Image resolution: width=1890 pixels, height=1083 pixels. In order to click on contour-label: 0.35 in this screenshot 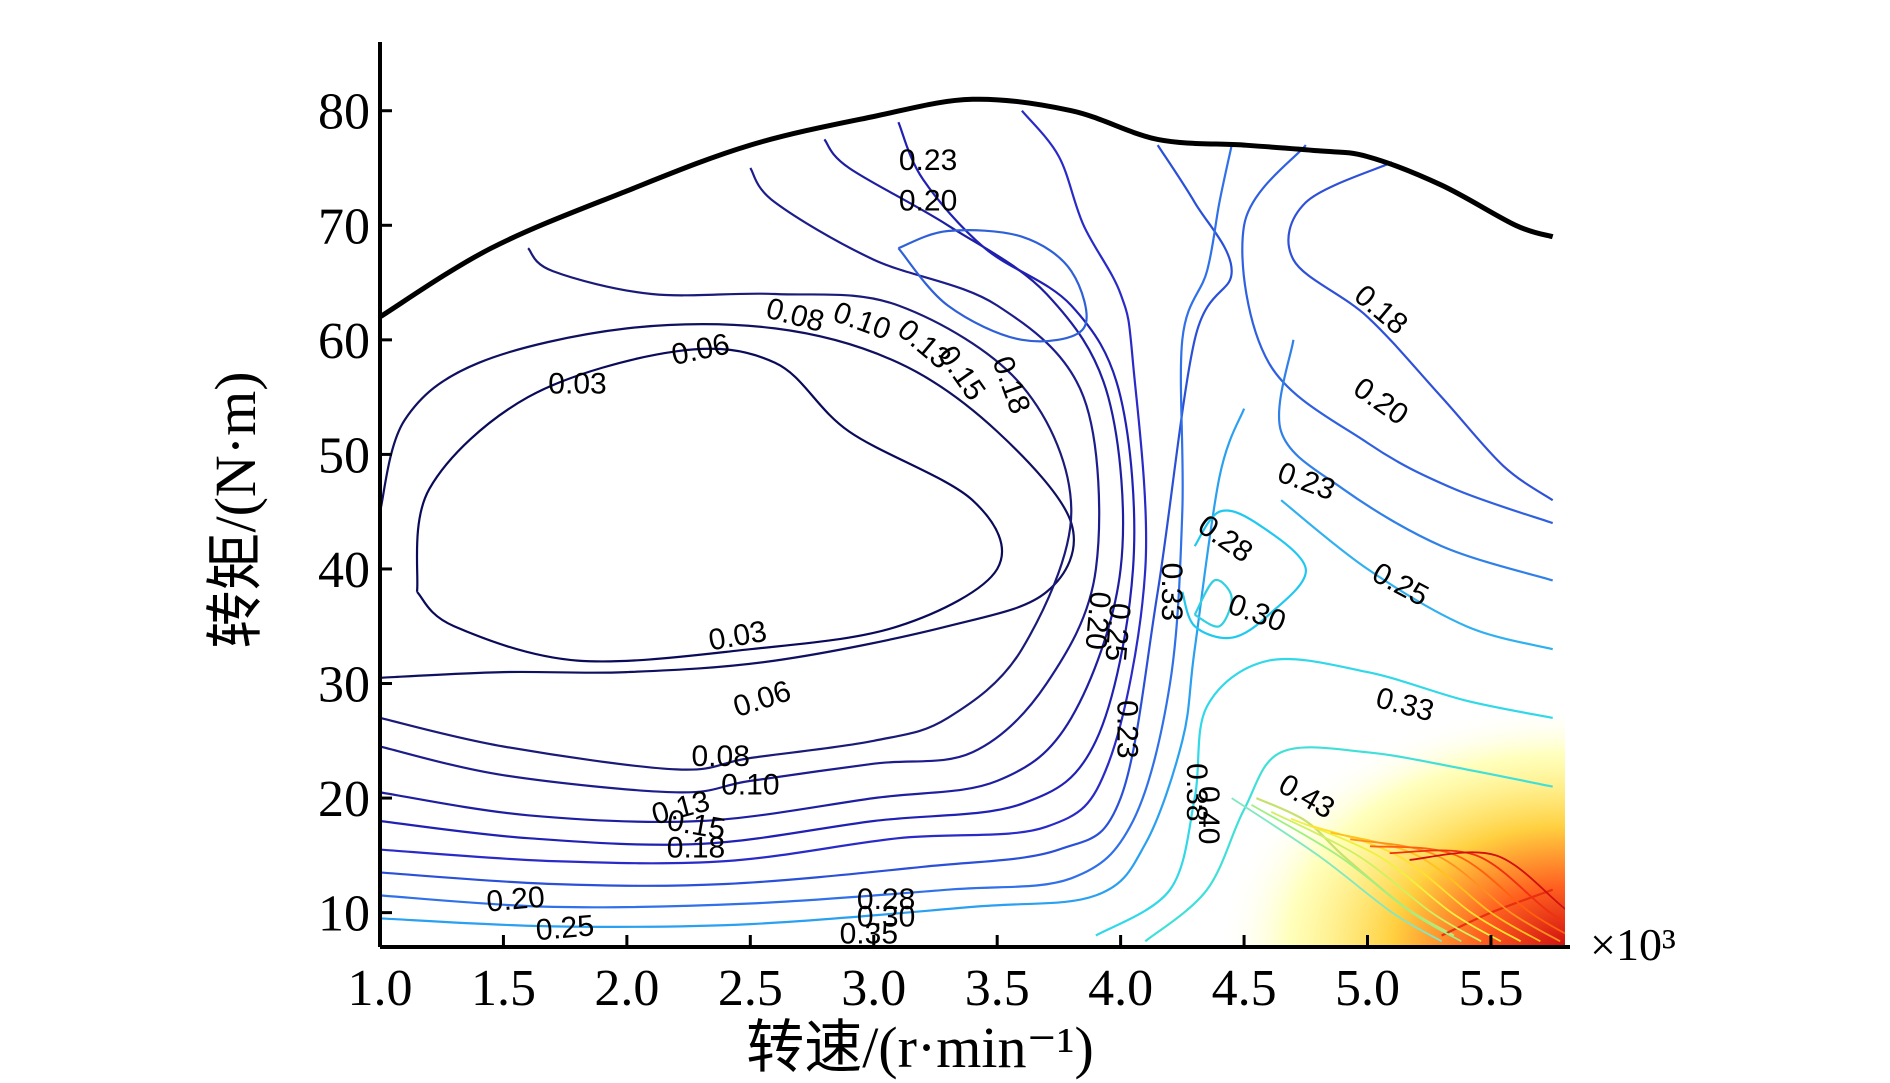, I will do `click(869, 933)`.